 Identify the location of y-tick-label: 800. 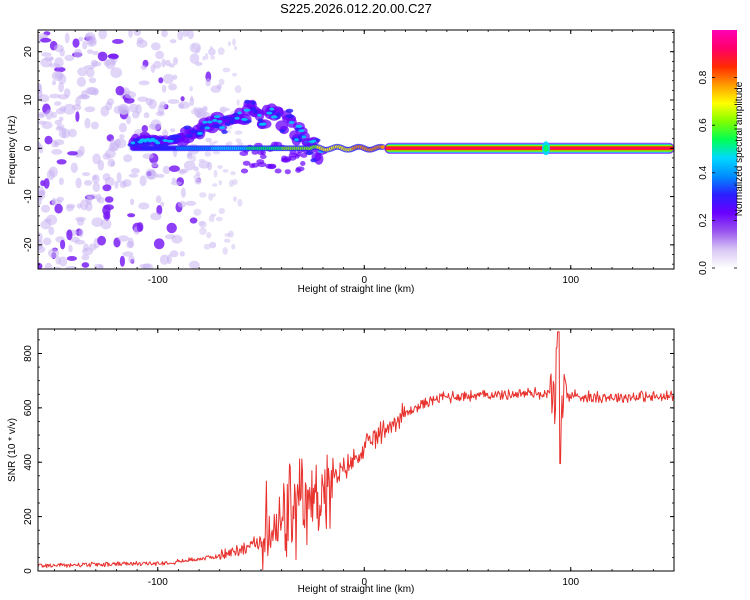
(28, 353).